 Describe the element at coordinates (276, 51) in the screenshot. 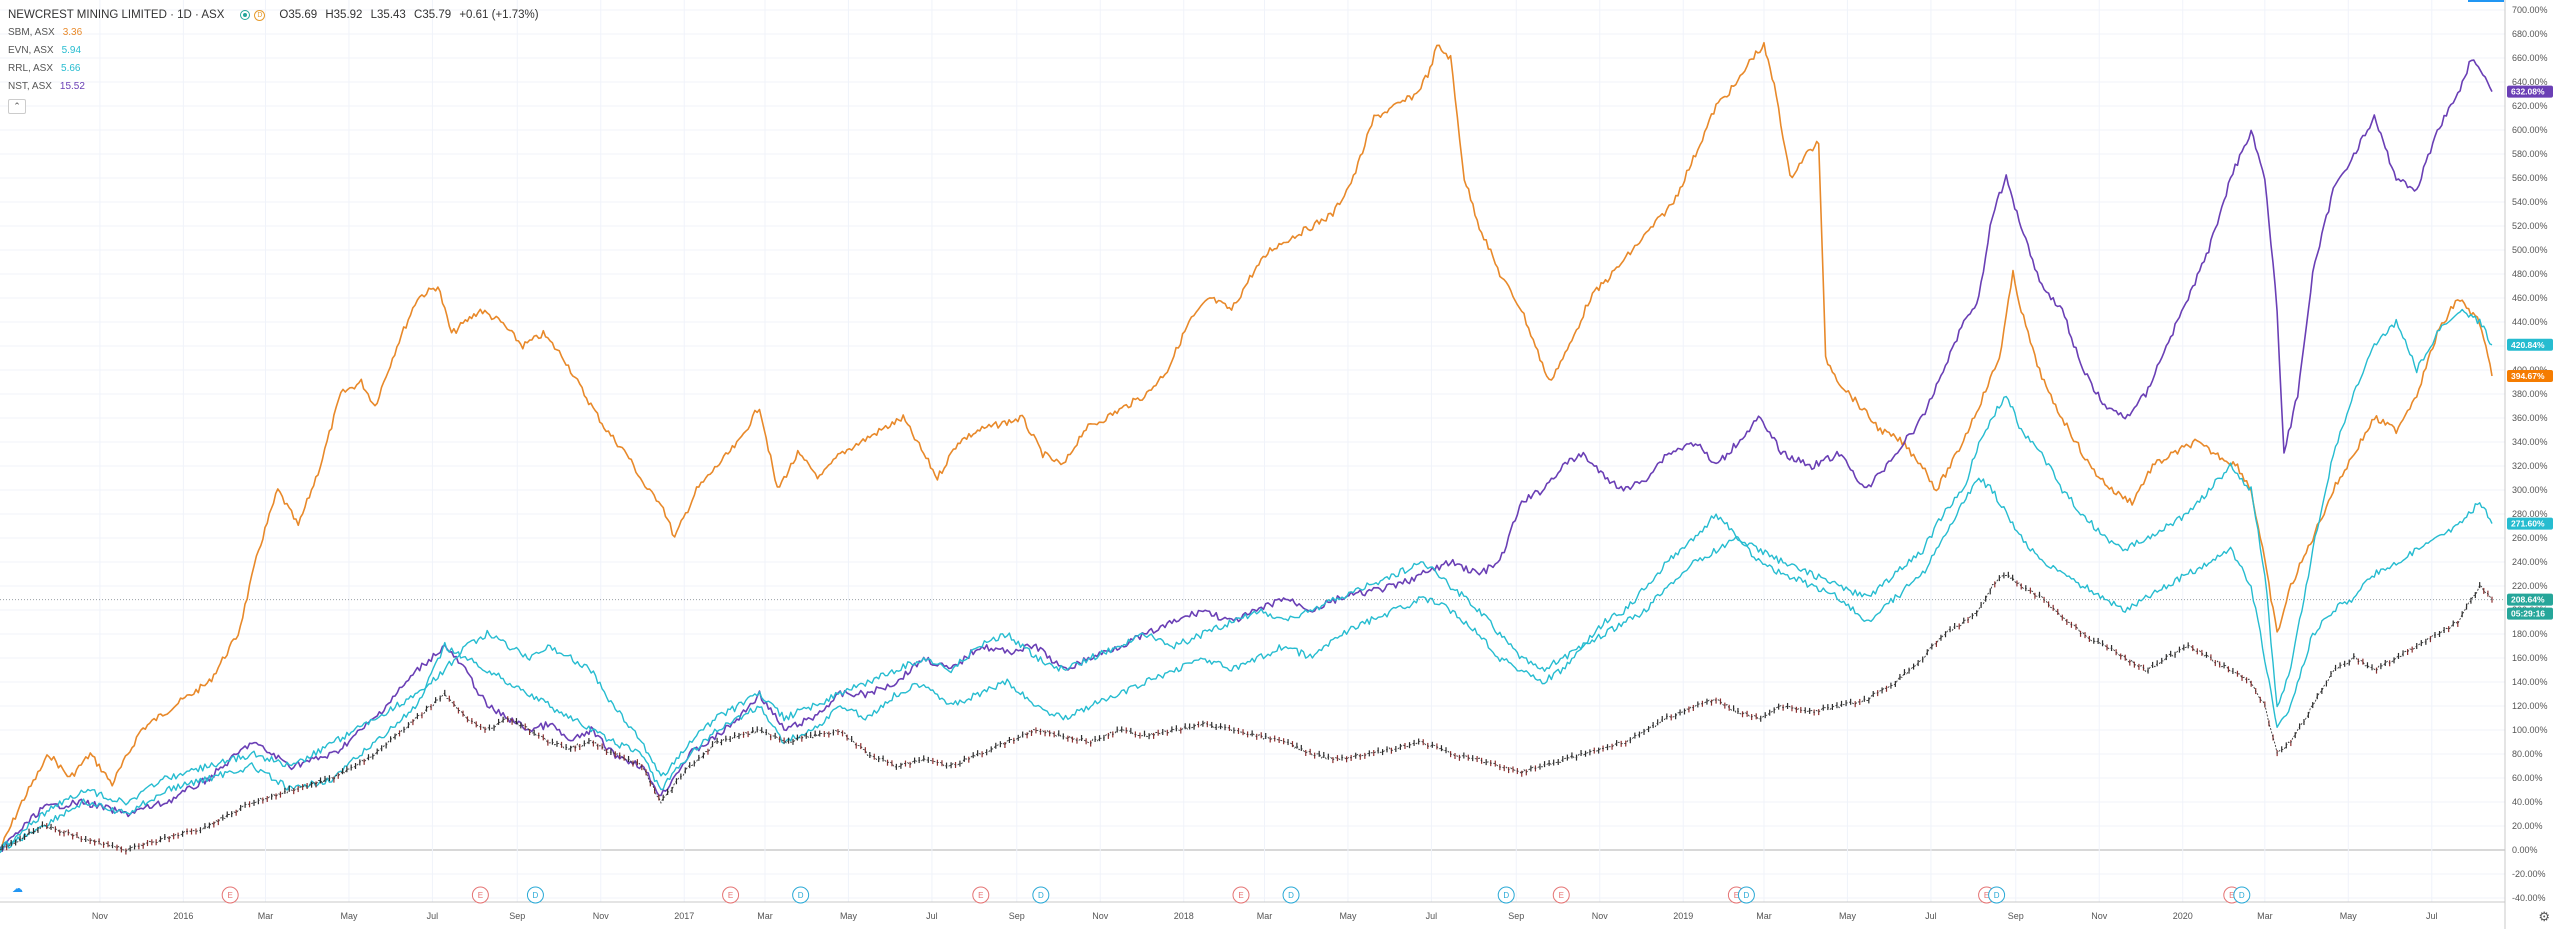

I see `compare-row: EVN, ASX 5.94` at that location.